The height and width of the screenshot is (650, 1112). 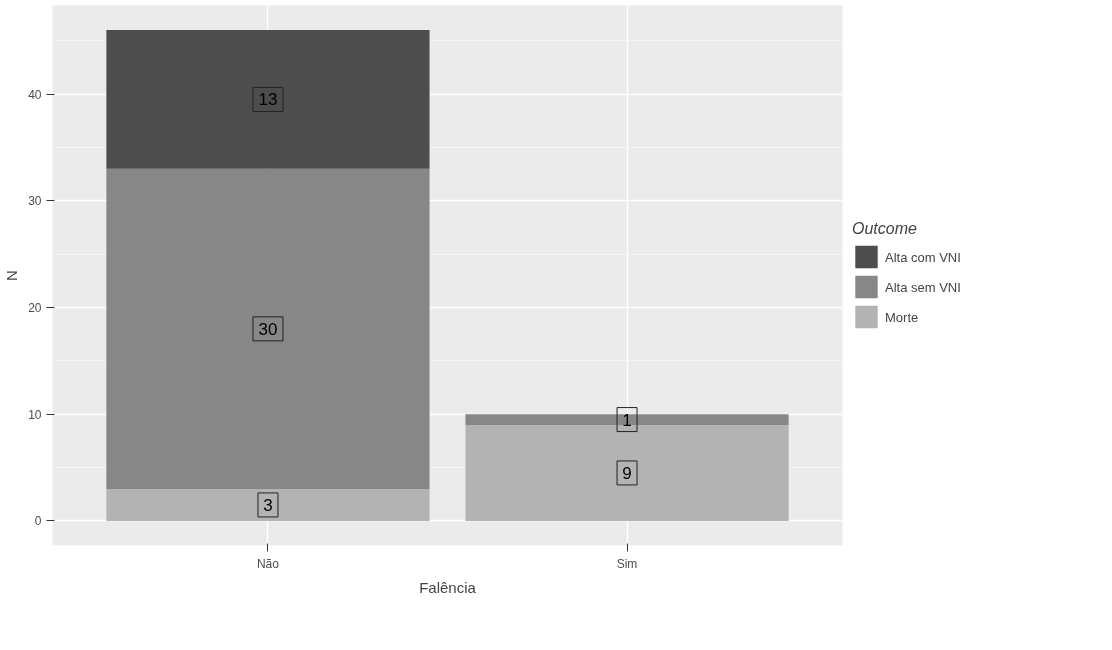 I want to click on text: 3, so click(x=268, y=505).